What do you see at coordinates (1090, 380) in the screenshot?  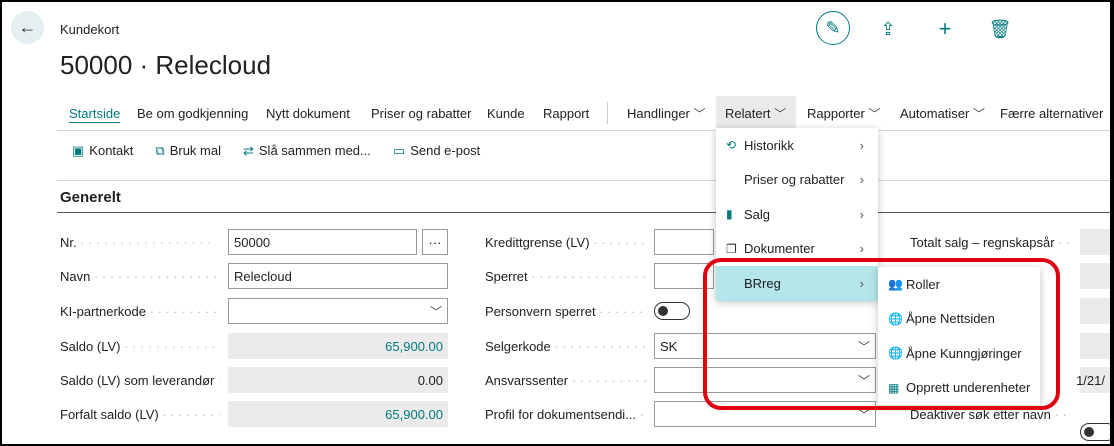 I see `field-value: 1/21/` at bounding box center [1090, 380].